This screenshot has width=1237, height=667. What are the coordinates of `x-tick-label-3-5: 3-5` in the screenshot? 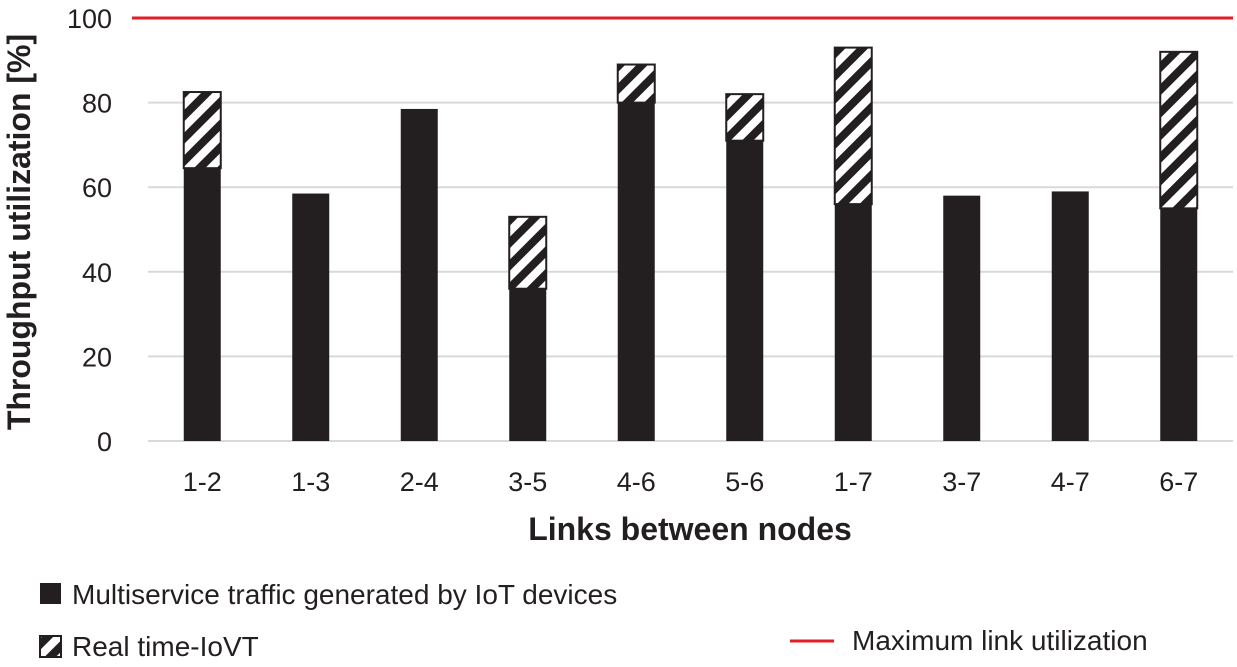 It's located at (527, 482).